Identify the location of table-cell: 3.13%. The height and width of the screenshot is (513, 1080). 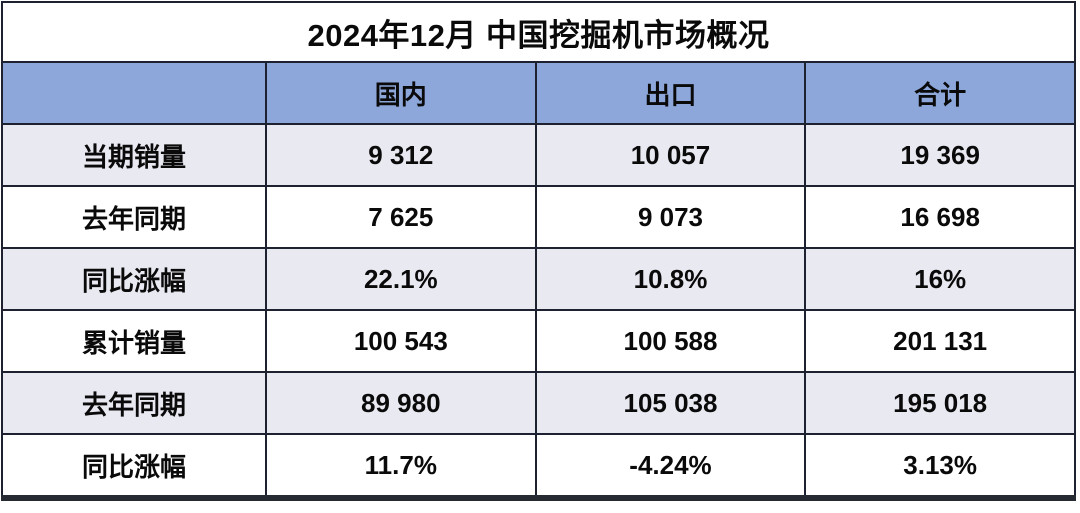
(940, 467).